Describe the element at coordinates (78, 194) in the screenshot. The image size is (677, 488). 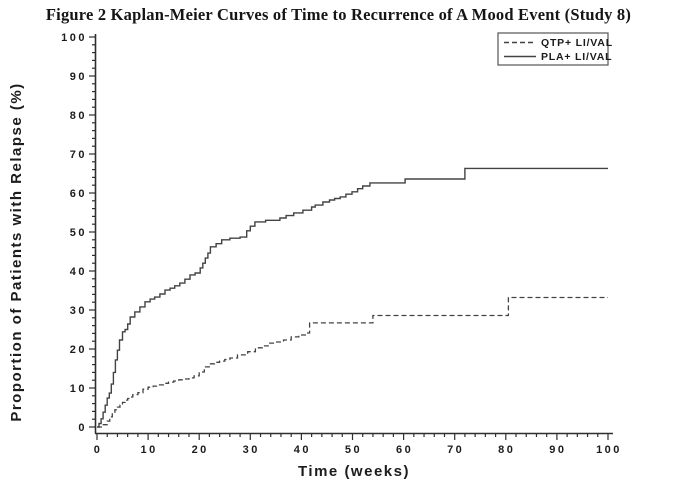
I see `y-tick-label: 60` at that location.